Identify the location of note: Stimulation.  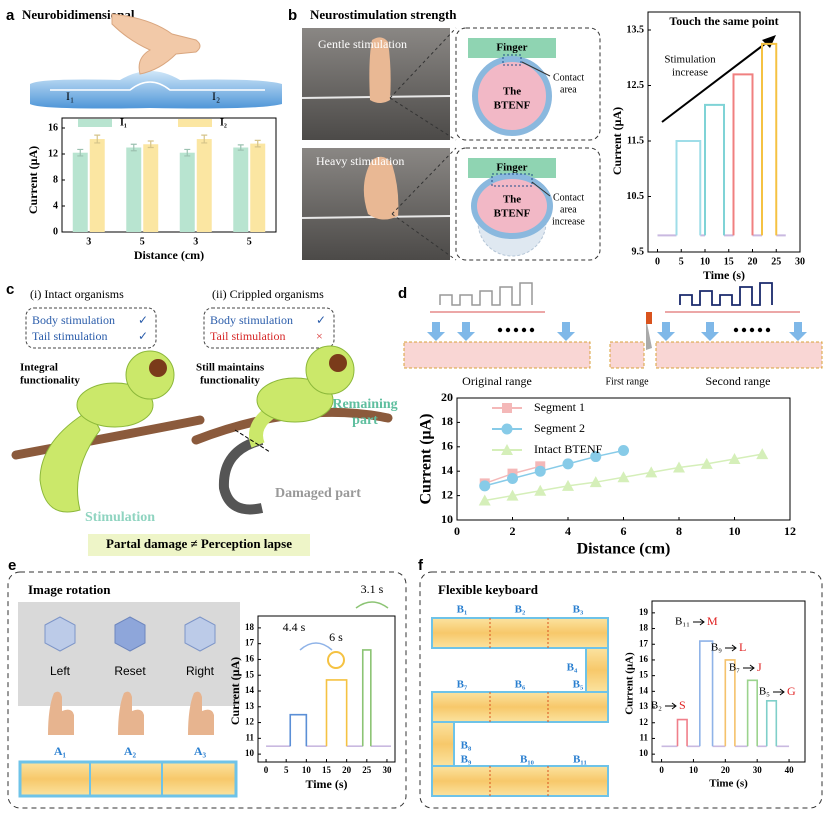
(120, 517).